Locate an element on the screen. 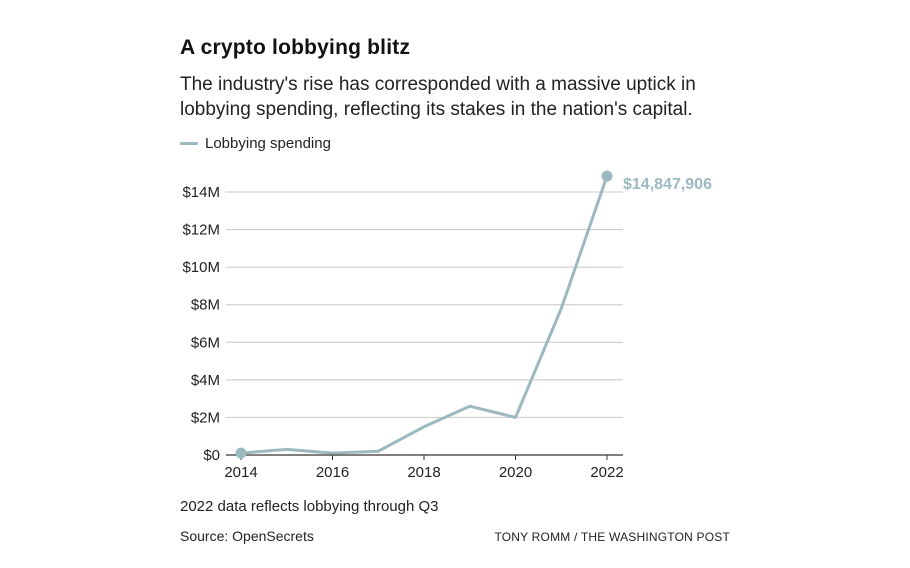  x-axis-tick-labels: 2014 2016 2018 2020 2022 is located at coordinates (424, 468).